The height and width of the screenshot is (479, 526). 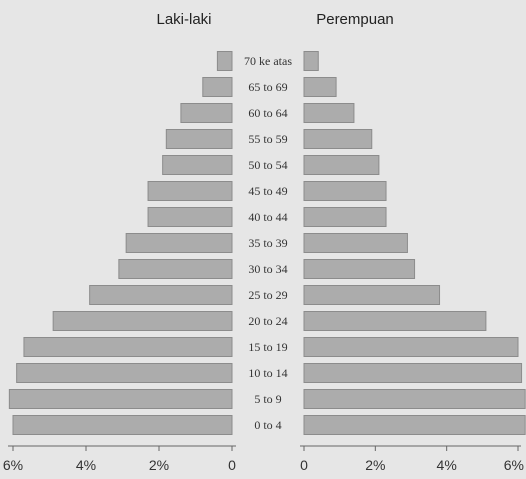 What do you see at coordinates (267, 347) in the screenshot?
I see `age-label-3: 15 to 19` at bounding box center [267, 347].